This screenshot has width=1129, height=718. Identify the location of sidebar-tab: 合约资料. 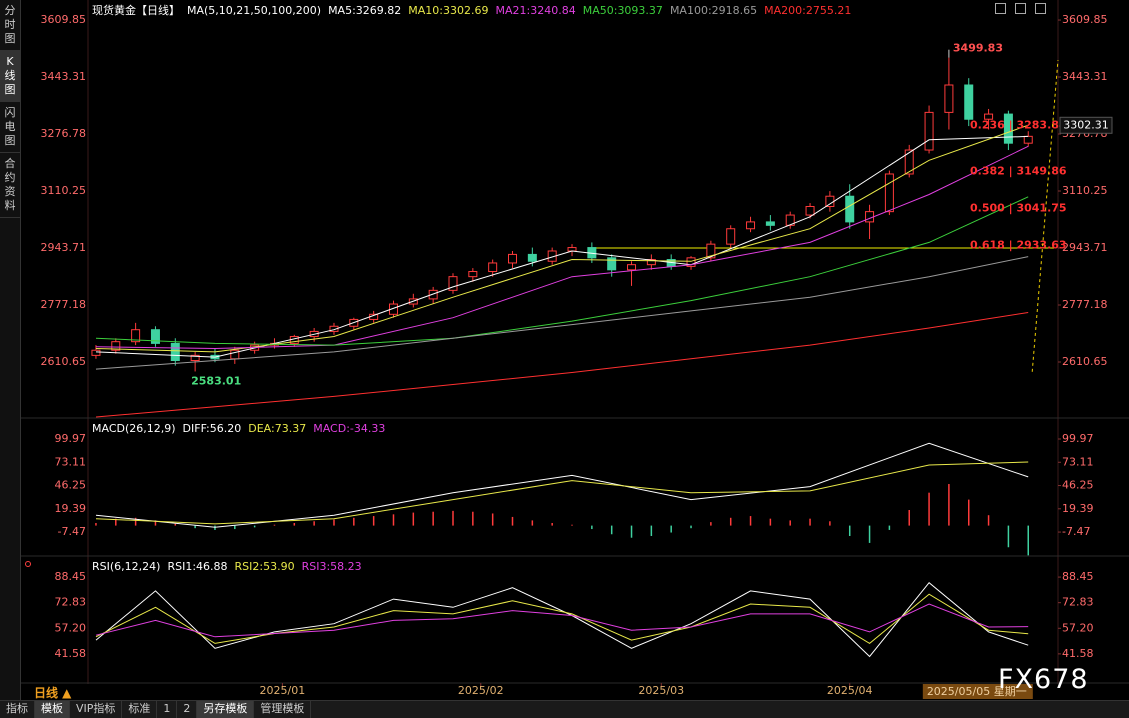
(10, 185).